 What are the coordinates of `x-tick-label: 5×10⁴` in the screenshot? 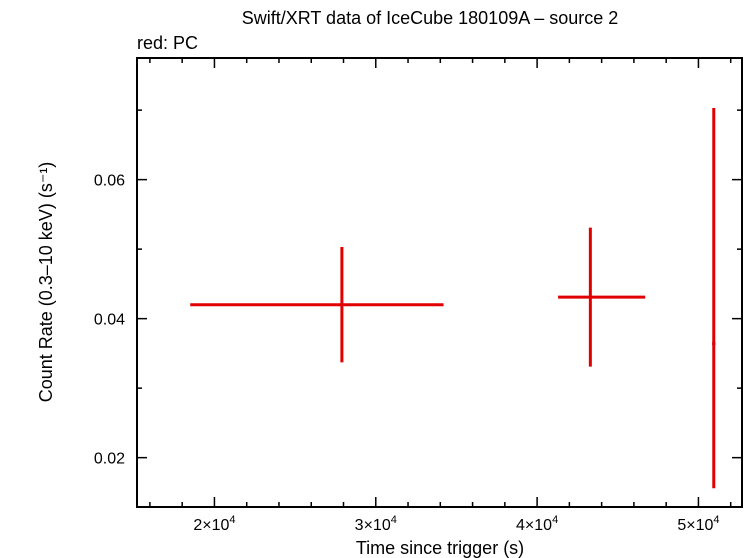 It's located at (698, 524).